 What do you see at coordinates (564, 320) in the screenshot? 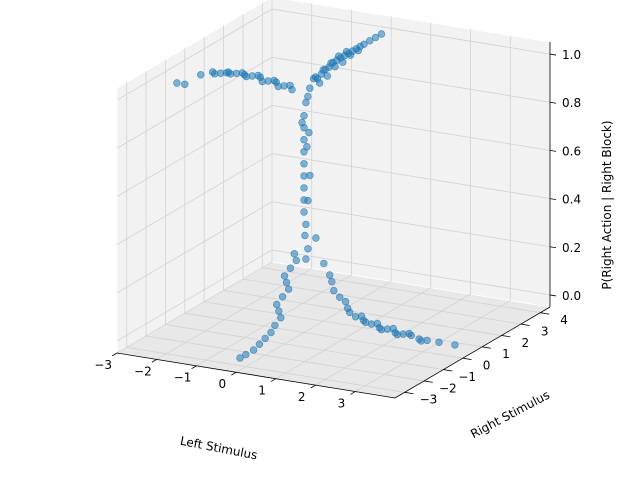
I see `y-tick-label: 4` at bounding box center [564, 320].